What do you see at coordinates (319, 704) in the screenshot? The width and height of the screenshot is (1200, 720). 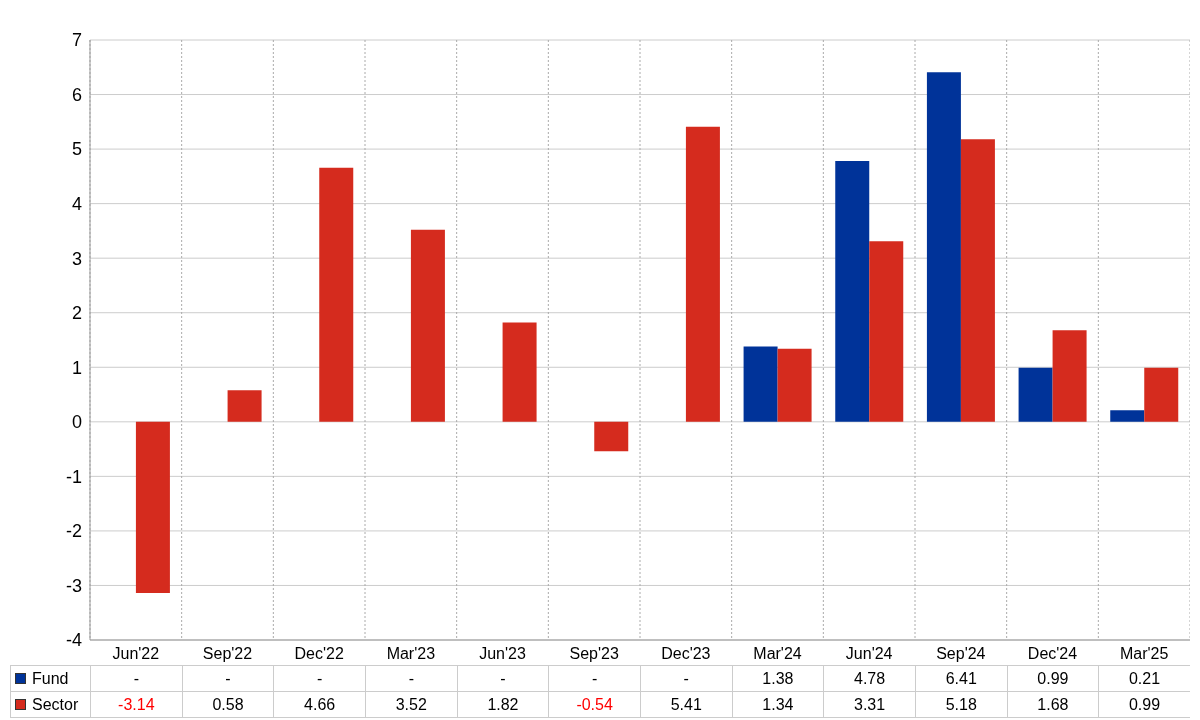 I see `data-label: 4.66` at bounding box center [319, 704].